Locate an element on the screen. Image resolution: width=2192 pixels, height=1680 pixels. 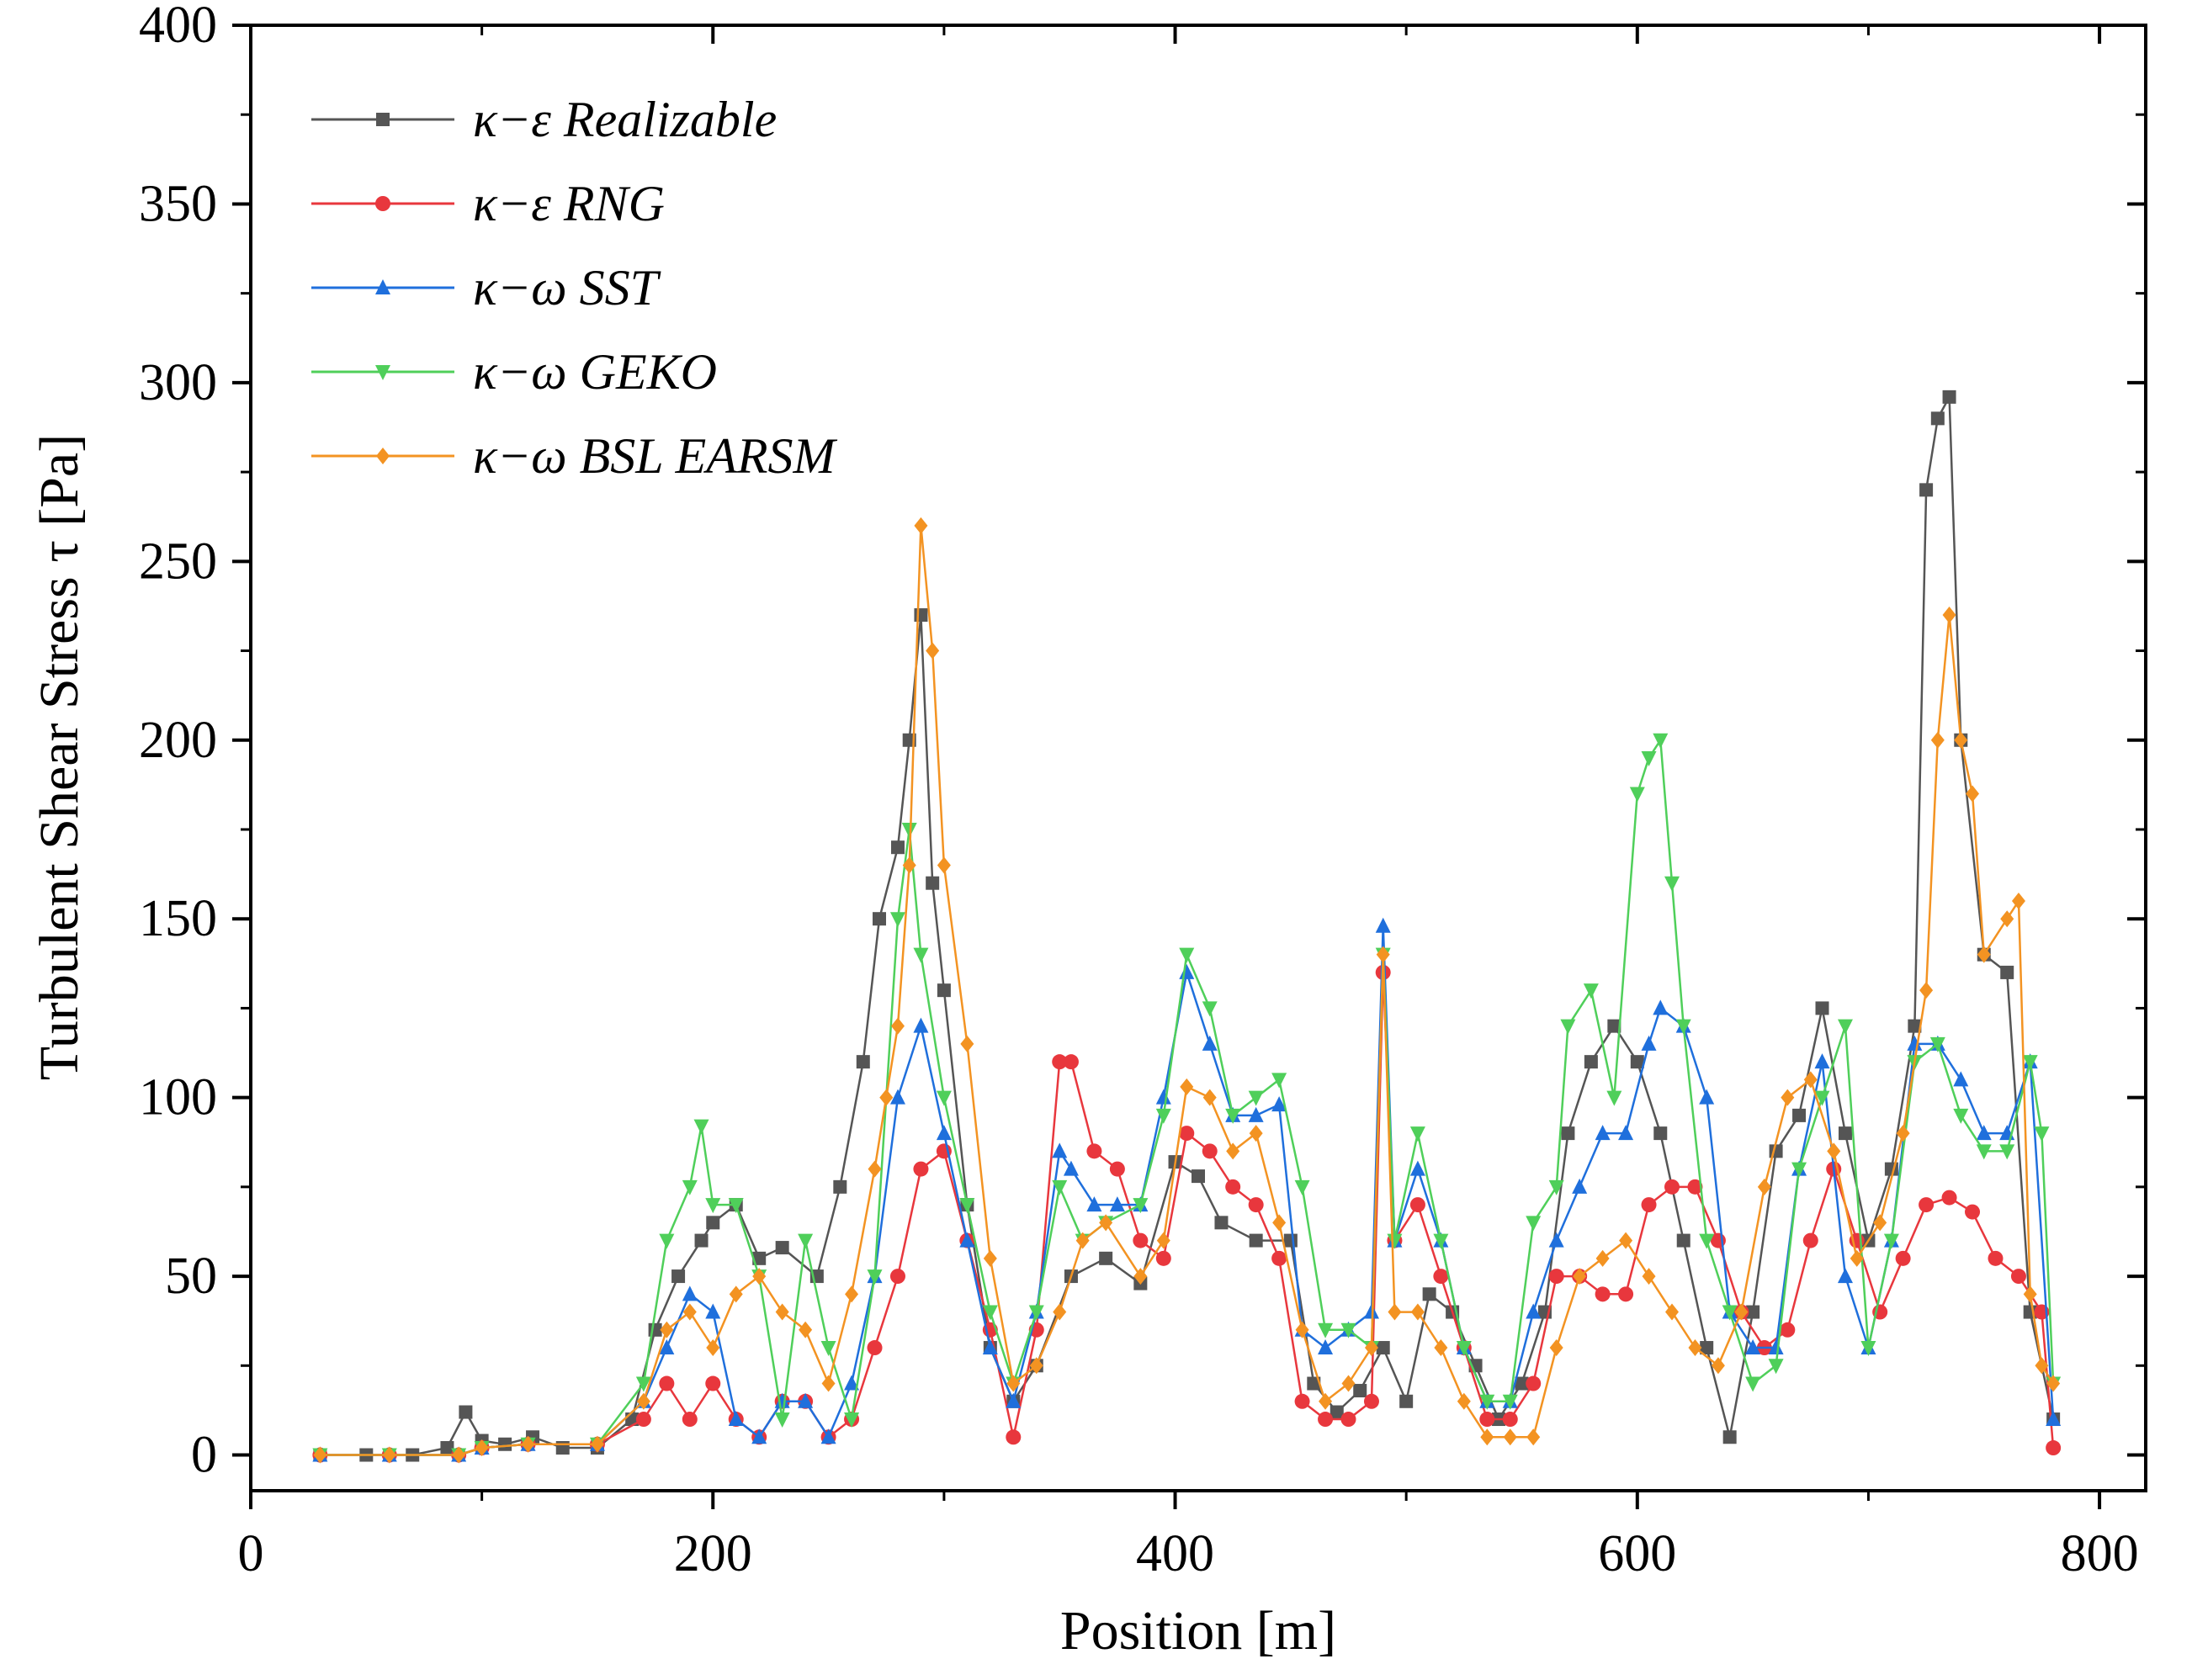
legend-item: κ−ω SST is located at coordinates (486, 287).